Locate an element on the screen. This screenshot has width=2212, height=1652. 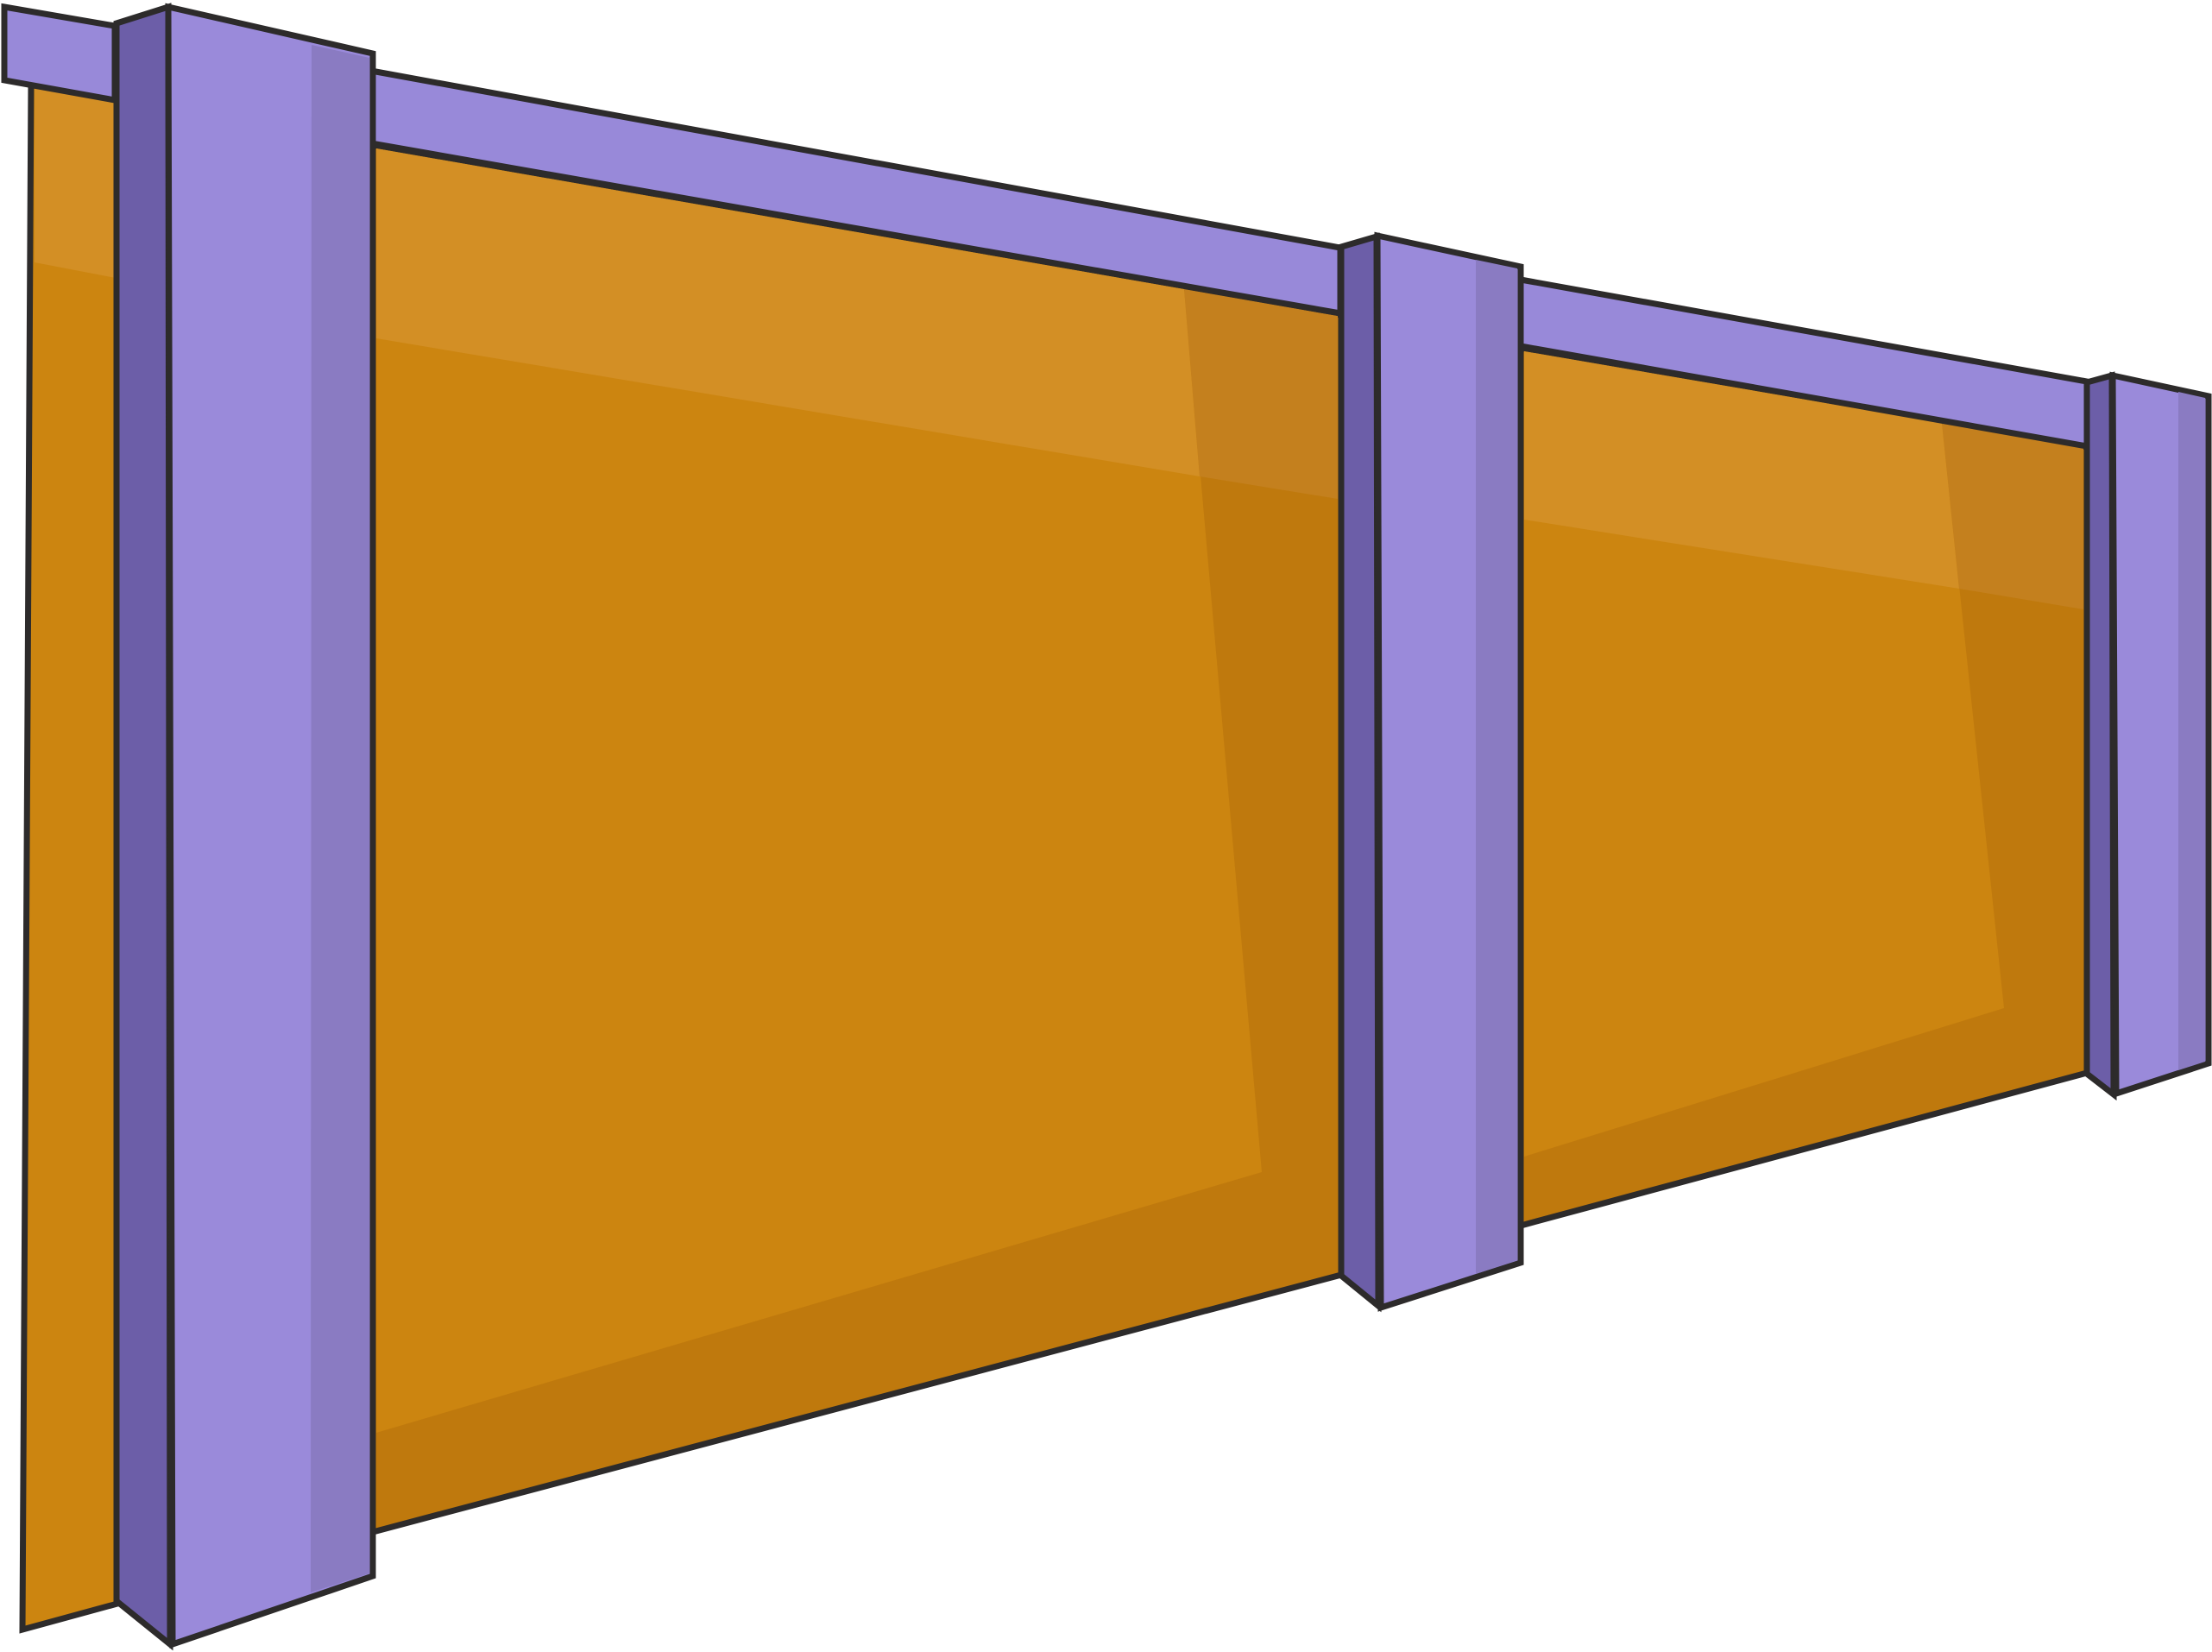
post-3-front-shade is located at coordinates (2192, 731).